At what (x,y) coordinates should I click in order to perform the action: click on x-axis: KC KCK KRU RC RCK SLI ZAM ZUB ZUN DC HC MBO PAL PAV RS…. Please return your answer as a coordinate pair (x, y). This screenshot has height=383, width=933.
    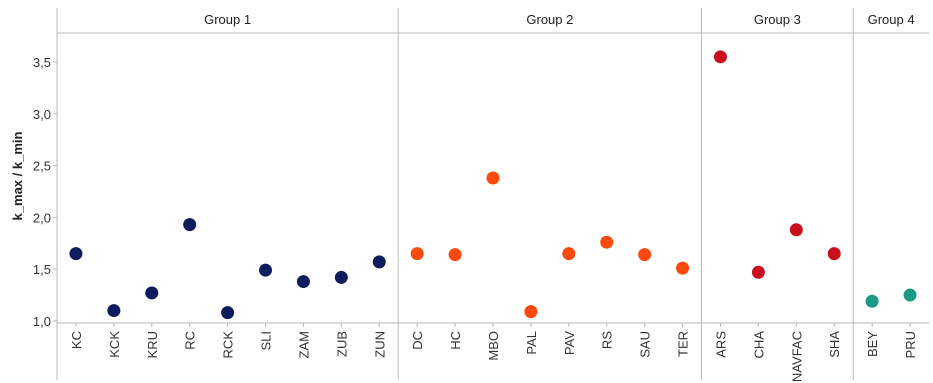
    Looking at the image, I should click on (493, 352).